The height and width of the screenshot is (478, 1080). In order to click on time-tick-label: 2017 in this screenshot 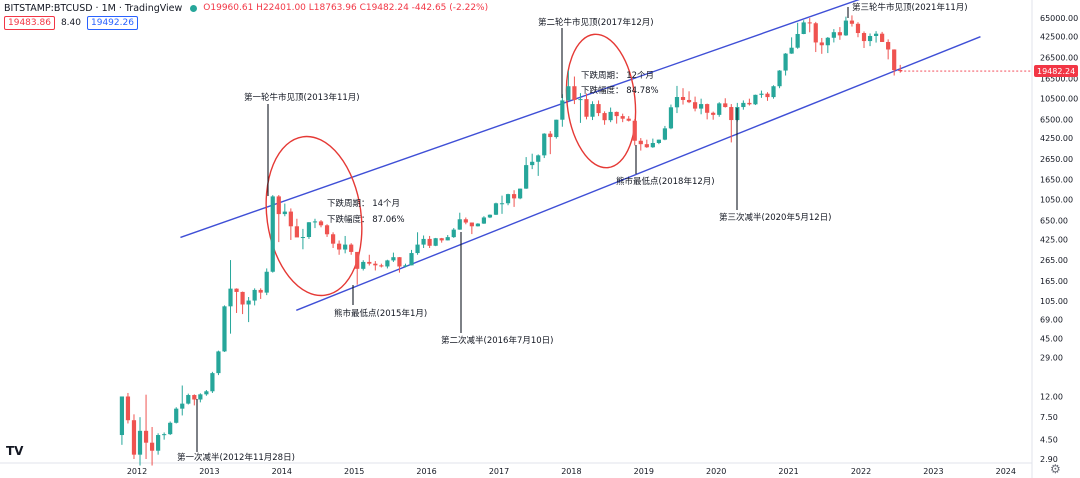, I will do `click(499, 471)`.